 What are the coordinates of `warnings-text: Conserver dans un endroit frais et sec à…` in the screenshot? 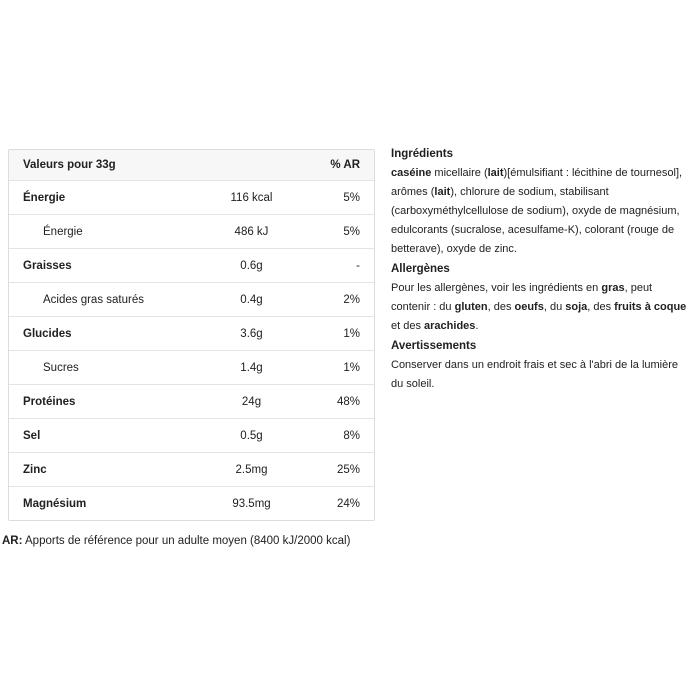 It's located at (535, 374).